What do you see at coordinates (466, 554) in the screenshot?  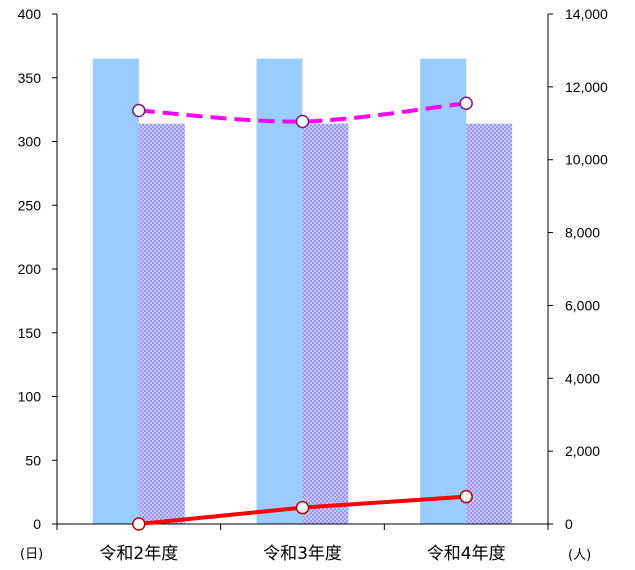 I see `category-label: 令和4年度` at bounding box center [466, 554].